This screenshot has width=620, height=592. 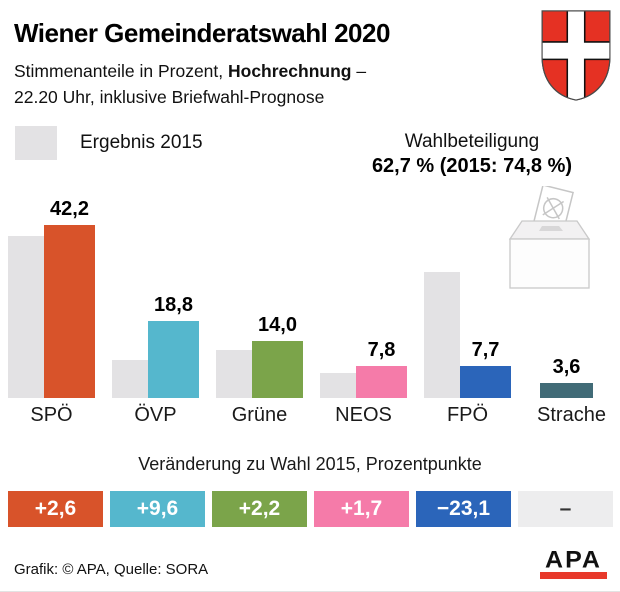 I want to click on change-box-ÖVP: +9,6, so click(x=157, y=509).